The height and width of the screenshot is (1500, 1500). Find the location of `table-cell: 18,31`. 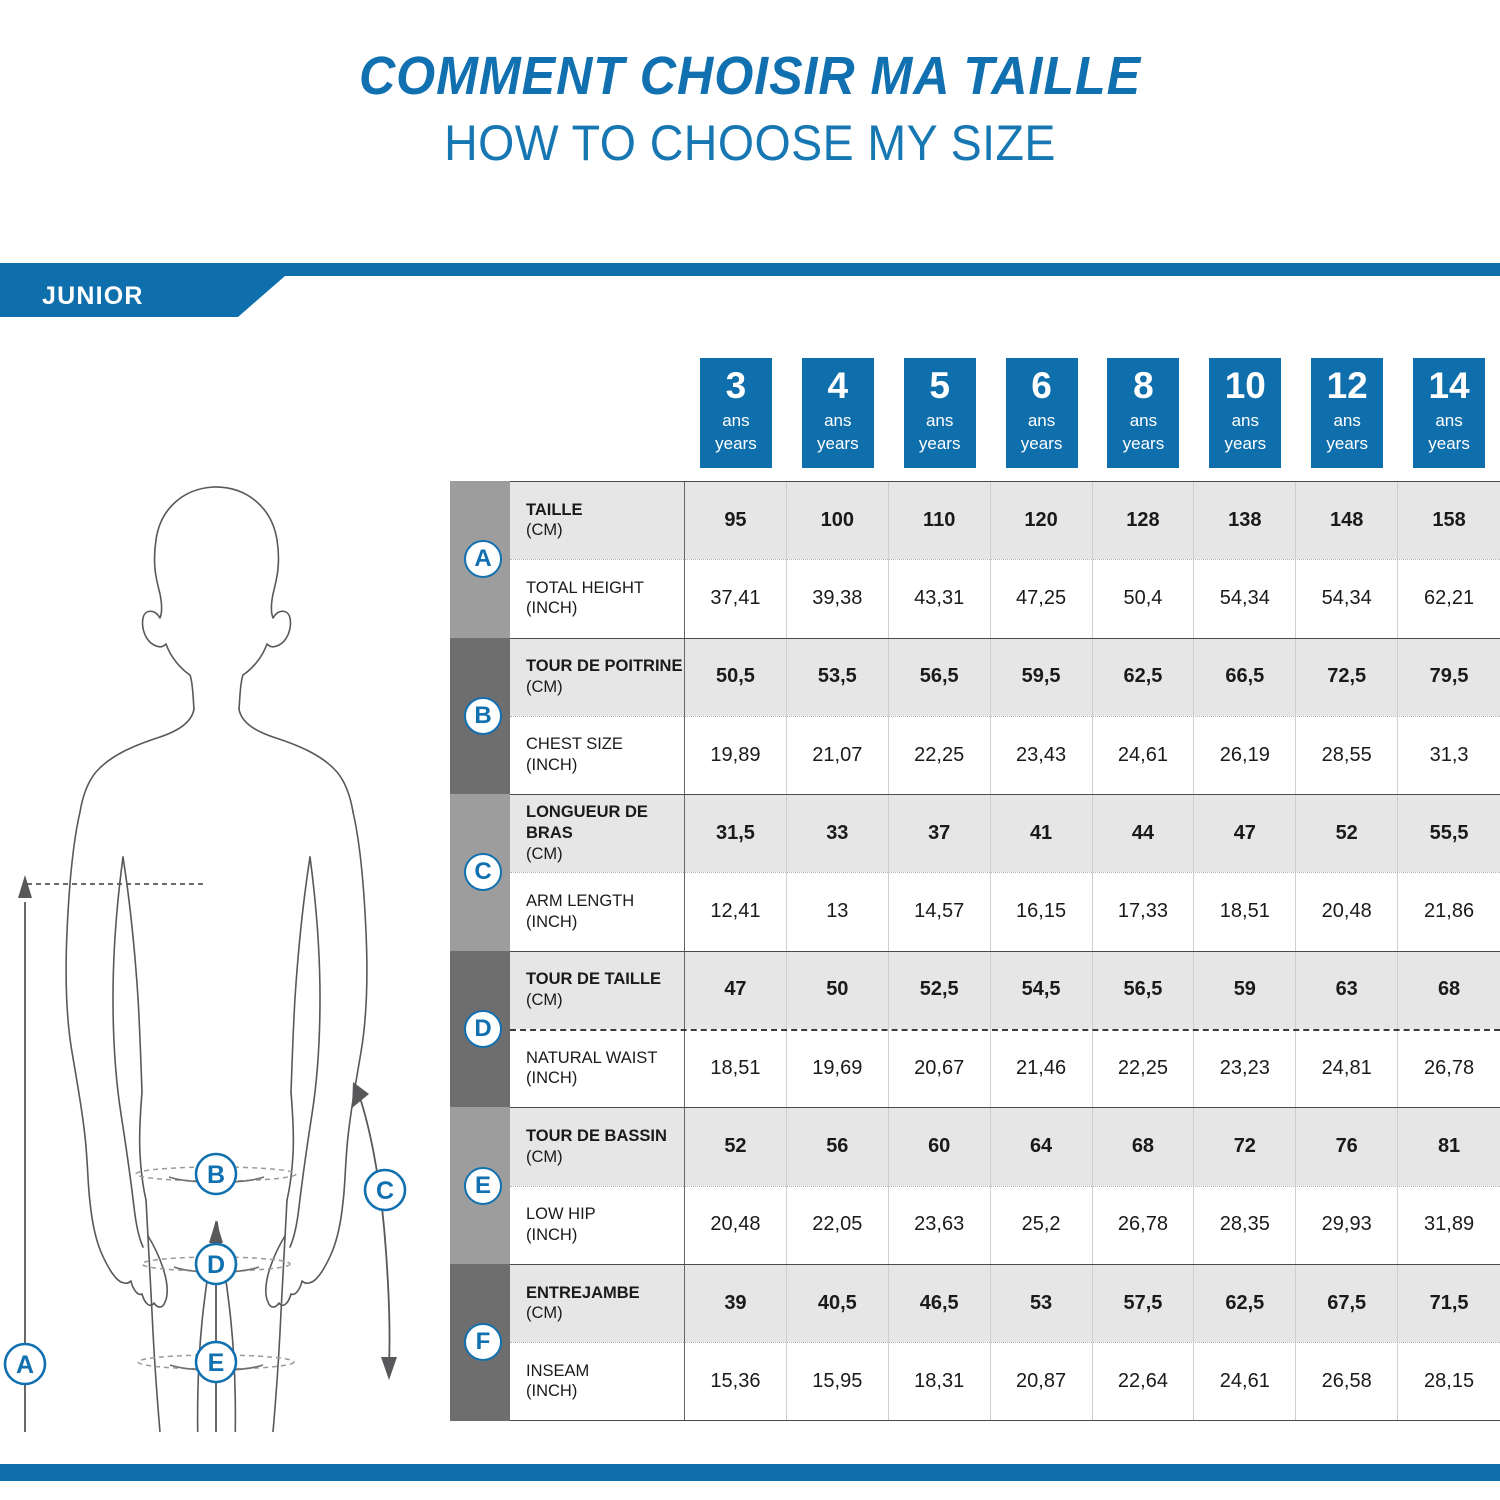

table-cell: 18,31 is located at coordinates (940, 1381).